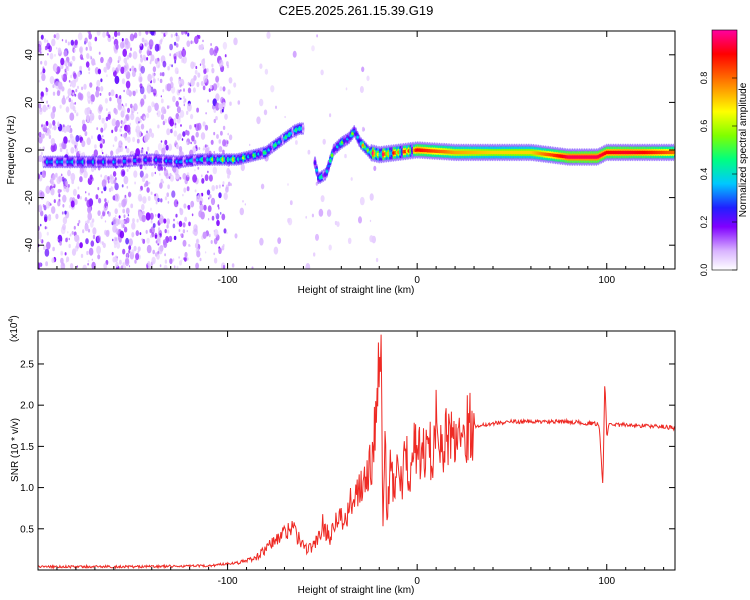 The width and height of the screenshot is (750, 600). What do you see at coordinates (29, 197) in the screenshot?
I see `spectrogram-y-tick-label: -20` at bounding box center [29, 197].